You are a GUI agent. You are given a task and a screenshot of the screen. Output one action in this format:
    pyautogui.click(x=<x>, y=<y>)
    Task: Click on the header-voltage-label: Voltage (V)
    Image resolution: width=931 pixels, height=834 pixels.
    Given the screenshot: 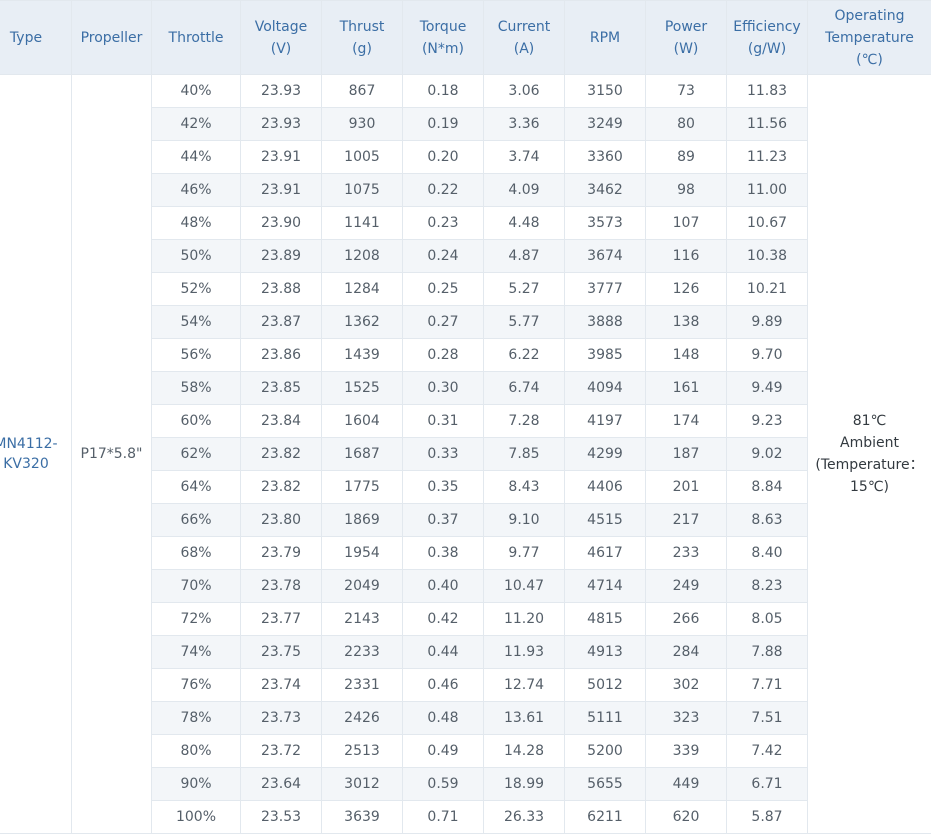 What is the action you would take?
    pyautogui.click(x=281, y=37)
    